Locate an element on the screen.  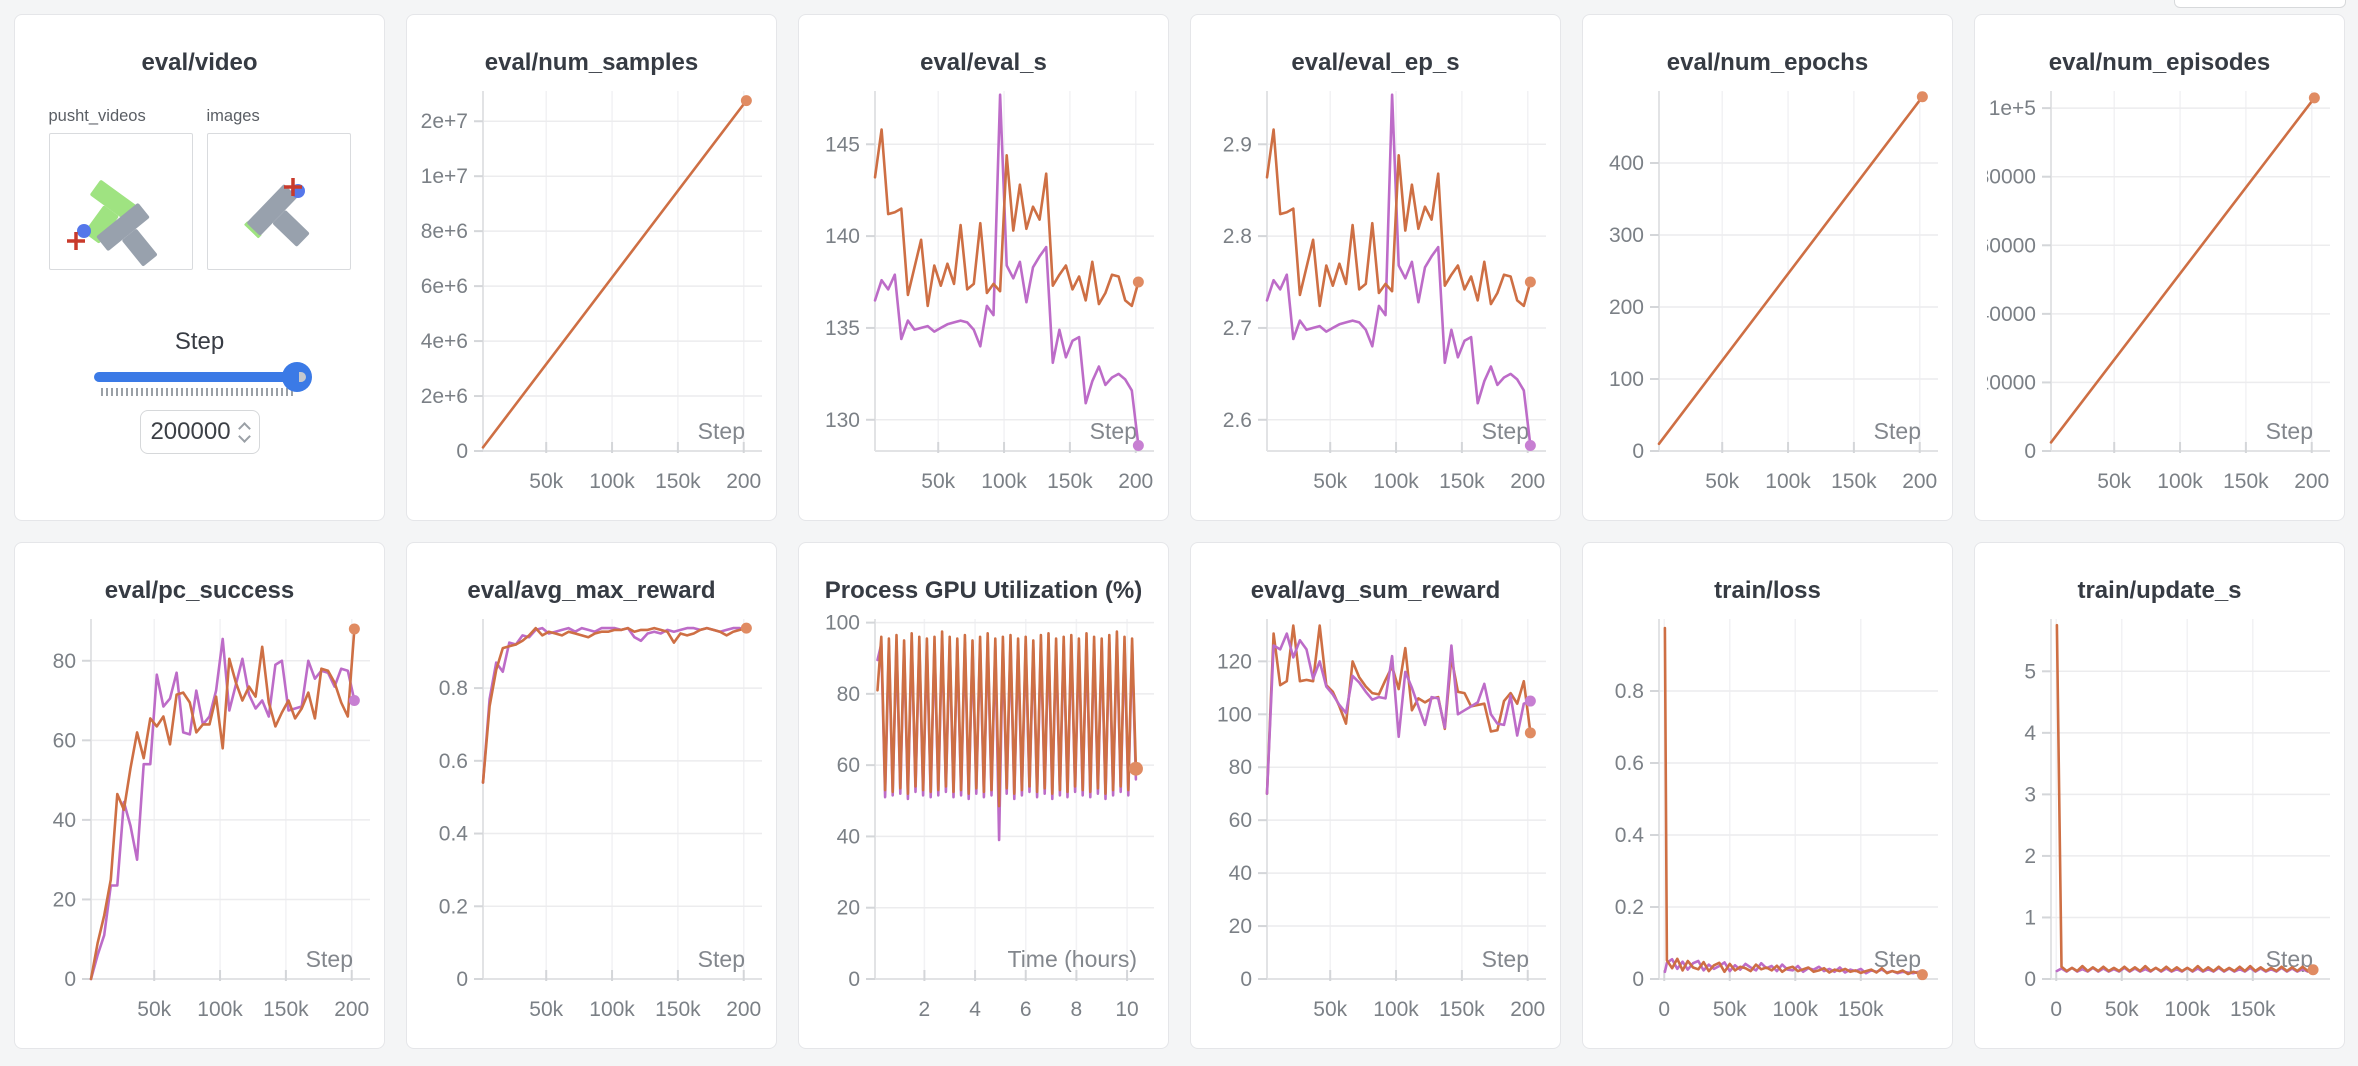
step-value: 200000 is located at coordinates (190, 431).